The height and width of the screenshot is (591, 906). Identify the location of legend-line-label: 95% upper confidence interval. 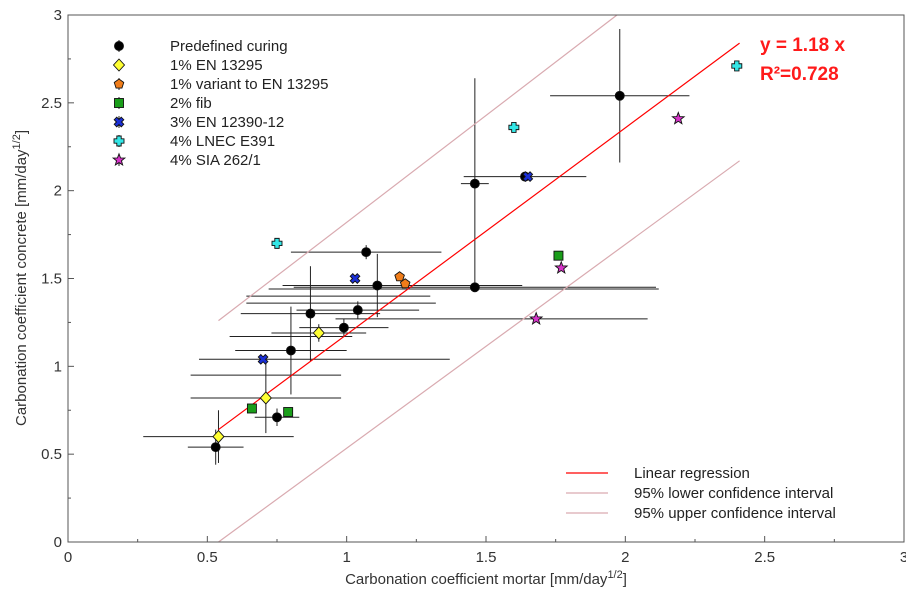
(735, 513).